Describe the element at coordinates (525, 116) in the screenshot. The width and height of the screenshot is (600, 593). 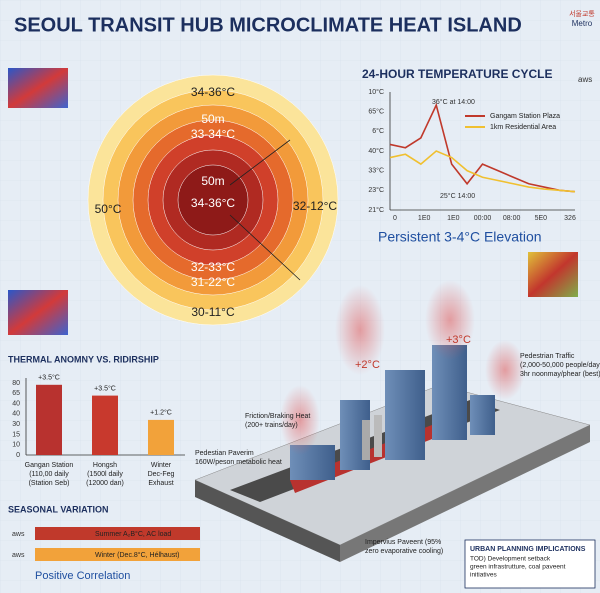
I see `legend-label: Gangam Station Plaza` at that location.